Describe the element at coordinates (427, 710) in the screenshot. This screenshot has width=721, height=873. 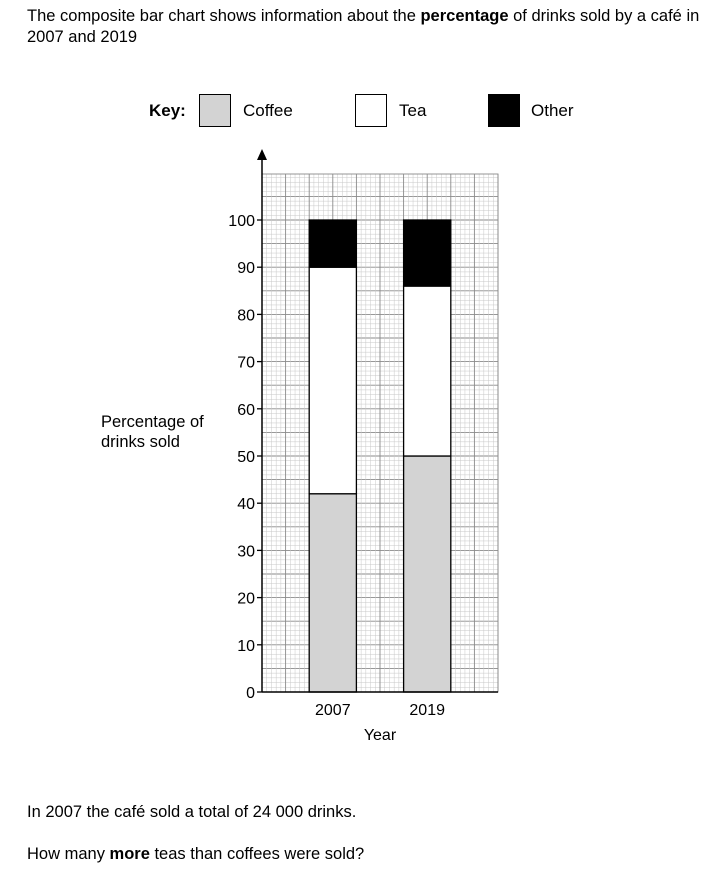
I see `x-tick-label-2019: 2019` at that location.